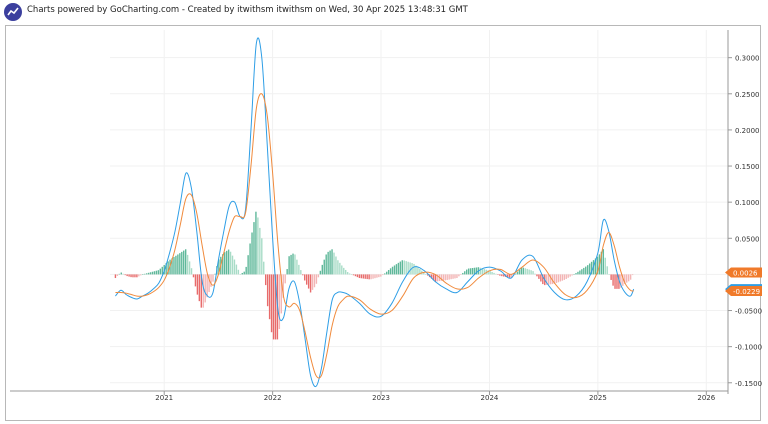 The height and width of the screenshot is (424, 768). I want to click on badge-shape, so click(743, 272).